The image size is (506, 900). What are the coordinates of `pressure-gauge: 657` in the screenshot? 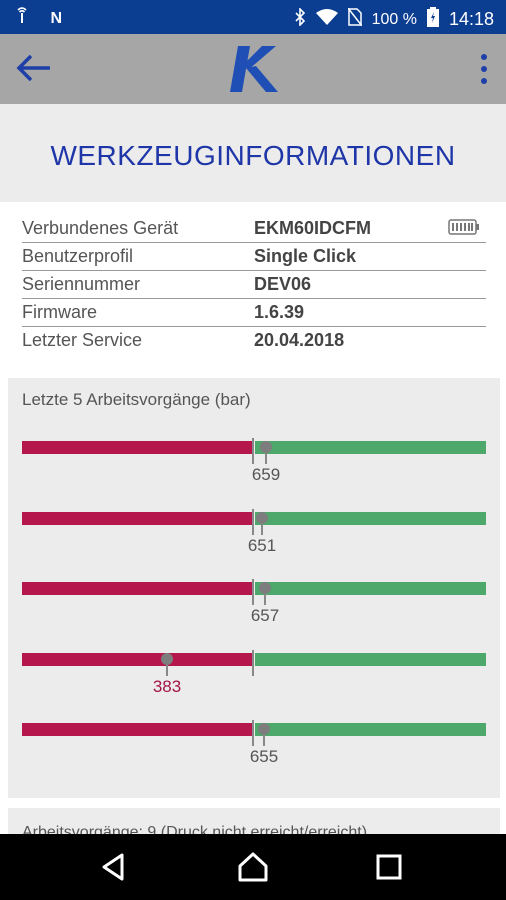 It's located at (254, 604).